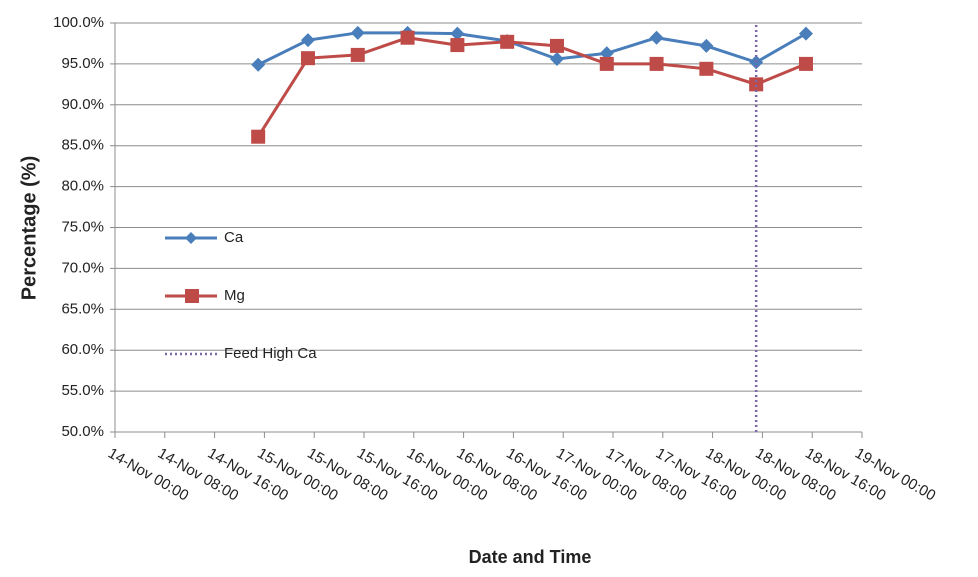 The image size is (978, 577). What do you see at coordinates (530, 557) in the screenshot?
I see `x-axis-title: Date and Time` at bounding box center [530, 557].